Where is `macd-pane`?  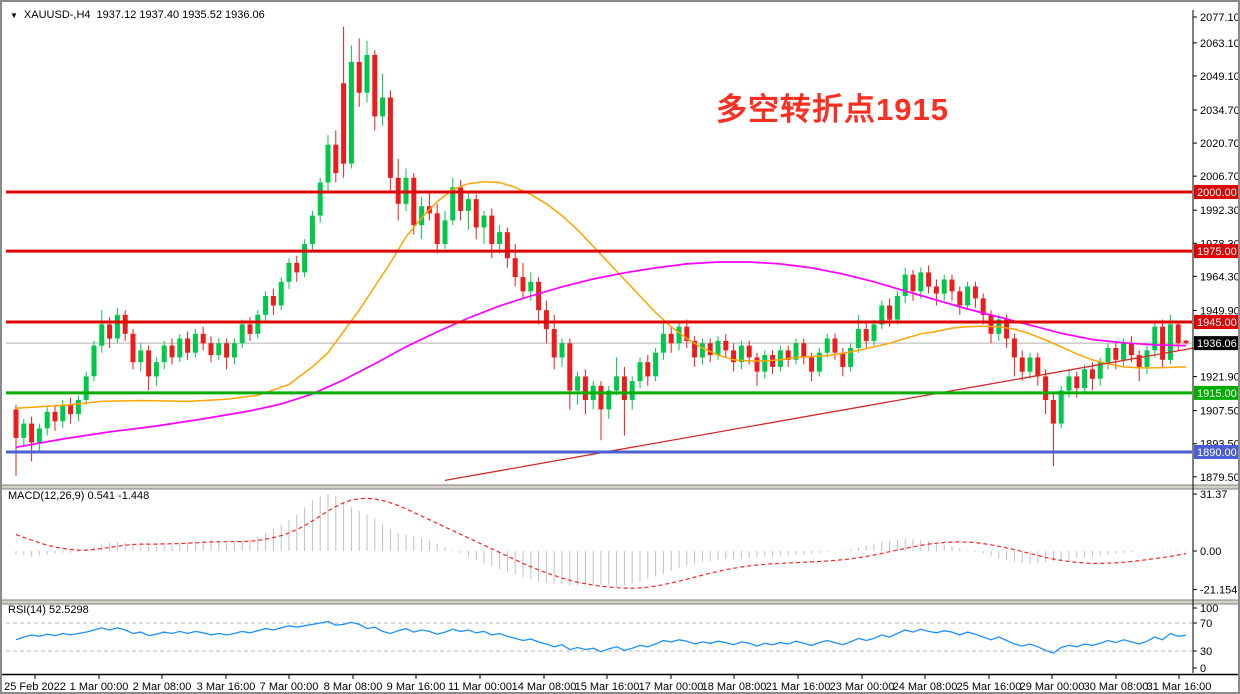 macd-pane is located at coordinates (601, 541).